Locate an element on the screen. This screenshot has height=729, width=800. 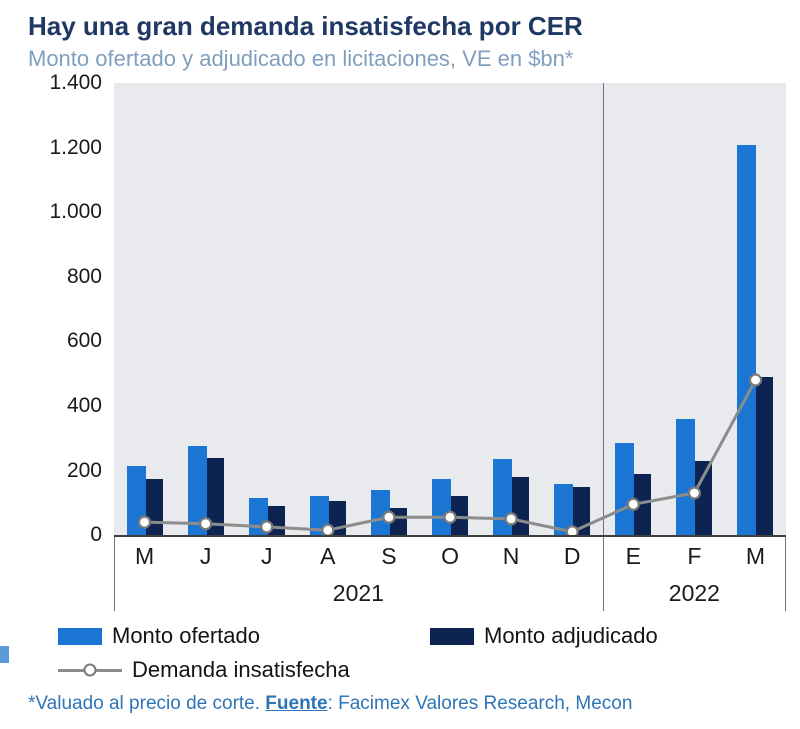
axis-labels: M J J A S O N D E F M 2021 2022 is located at coordinates (450, 574).